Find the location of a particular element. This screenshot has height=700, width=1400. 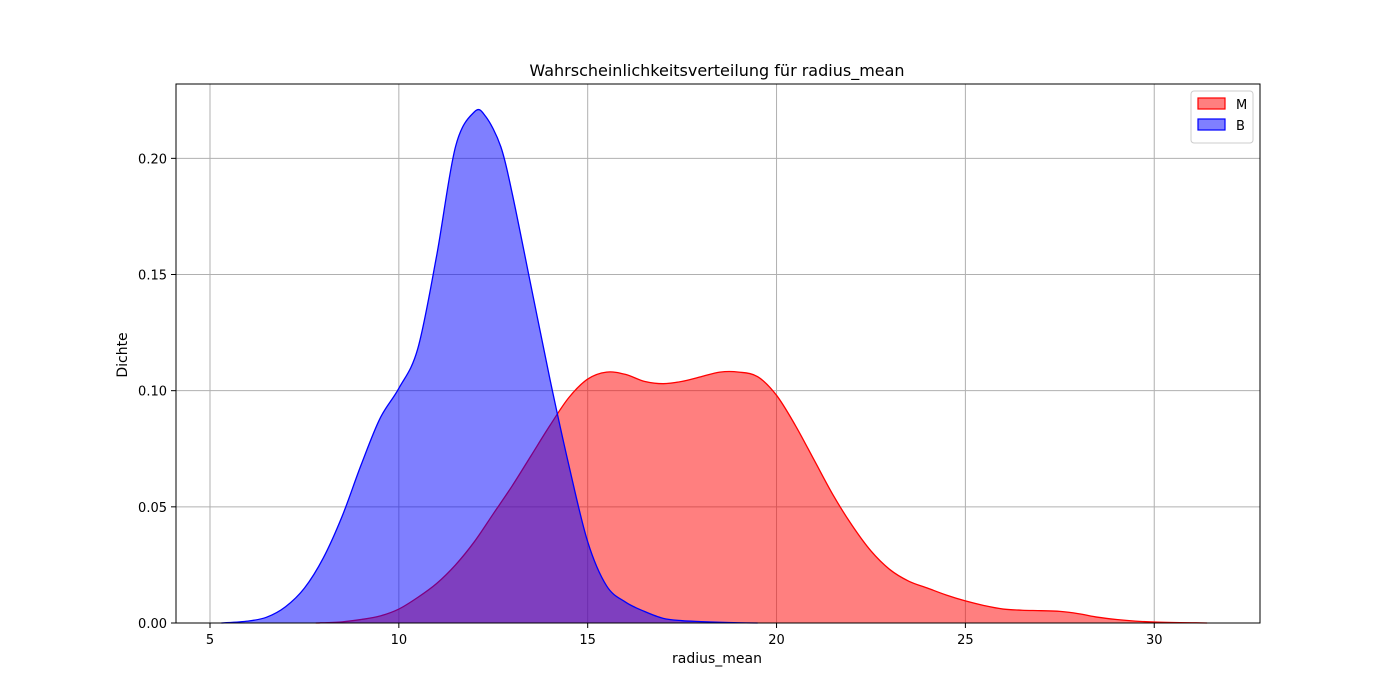

y-tick-label: 0.10 is located at coordinates (152, 392).